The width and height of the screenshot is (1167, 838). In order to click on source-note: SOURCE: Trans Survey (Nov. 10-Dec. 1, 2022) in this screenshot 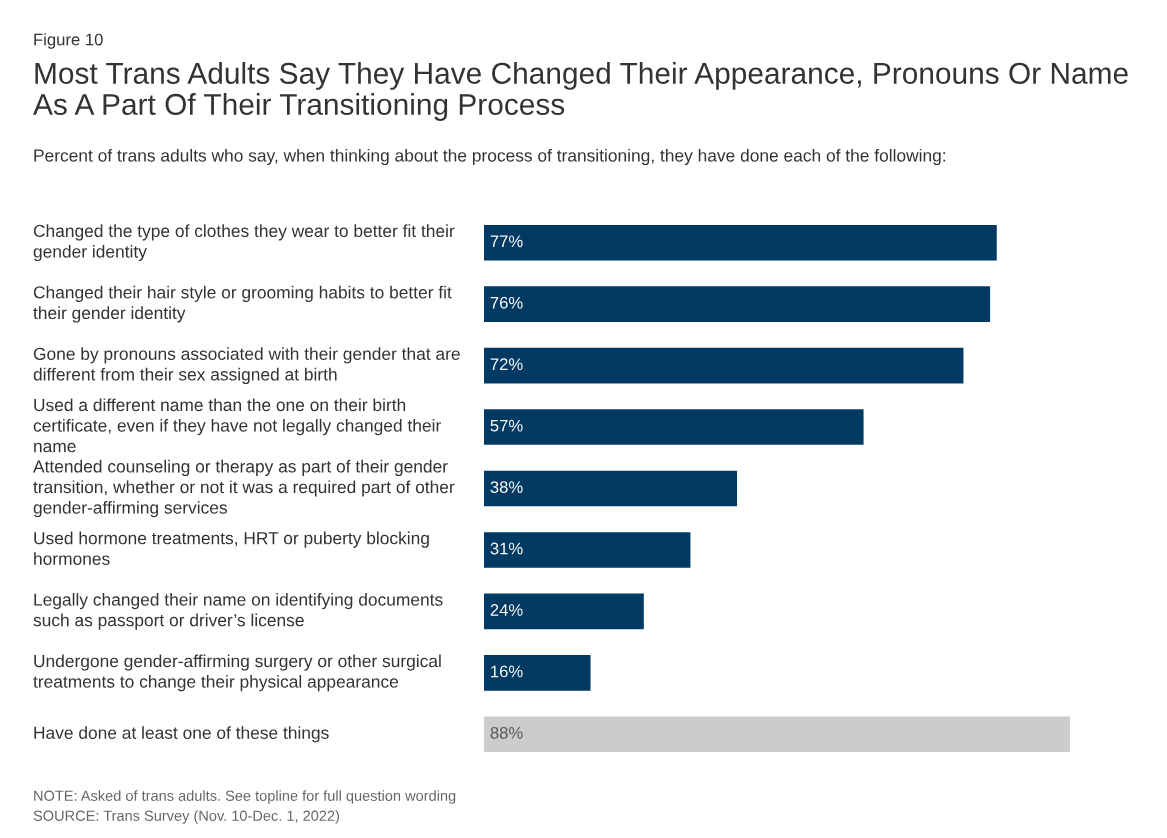, I will do `click(186, 817)`.